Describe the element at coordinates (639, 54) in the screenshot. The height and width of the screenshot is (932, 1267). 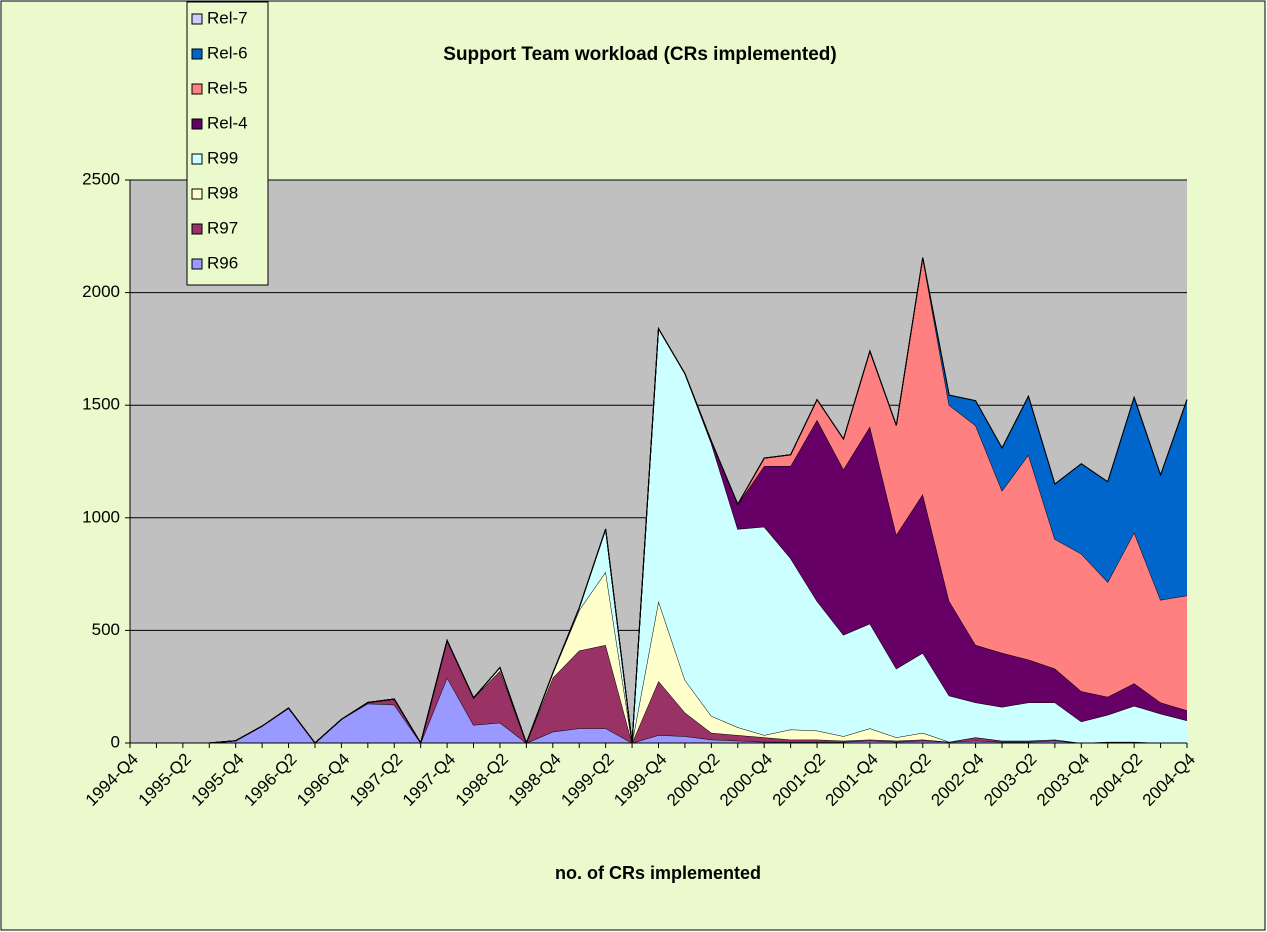
I see `chart-title: Support Team workload (CRs implemented)` at that location.